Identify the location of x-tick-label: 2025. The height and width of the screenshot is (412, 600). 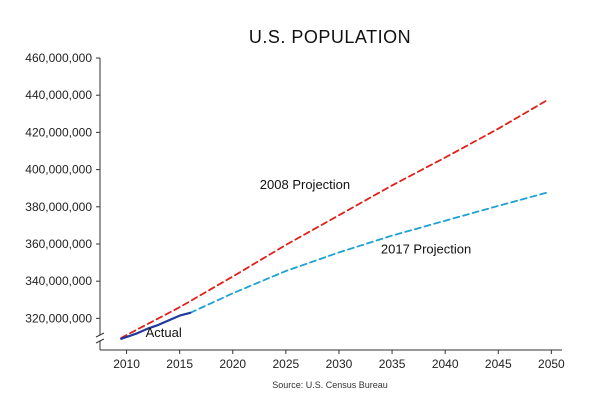
(286, 364).